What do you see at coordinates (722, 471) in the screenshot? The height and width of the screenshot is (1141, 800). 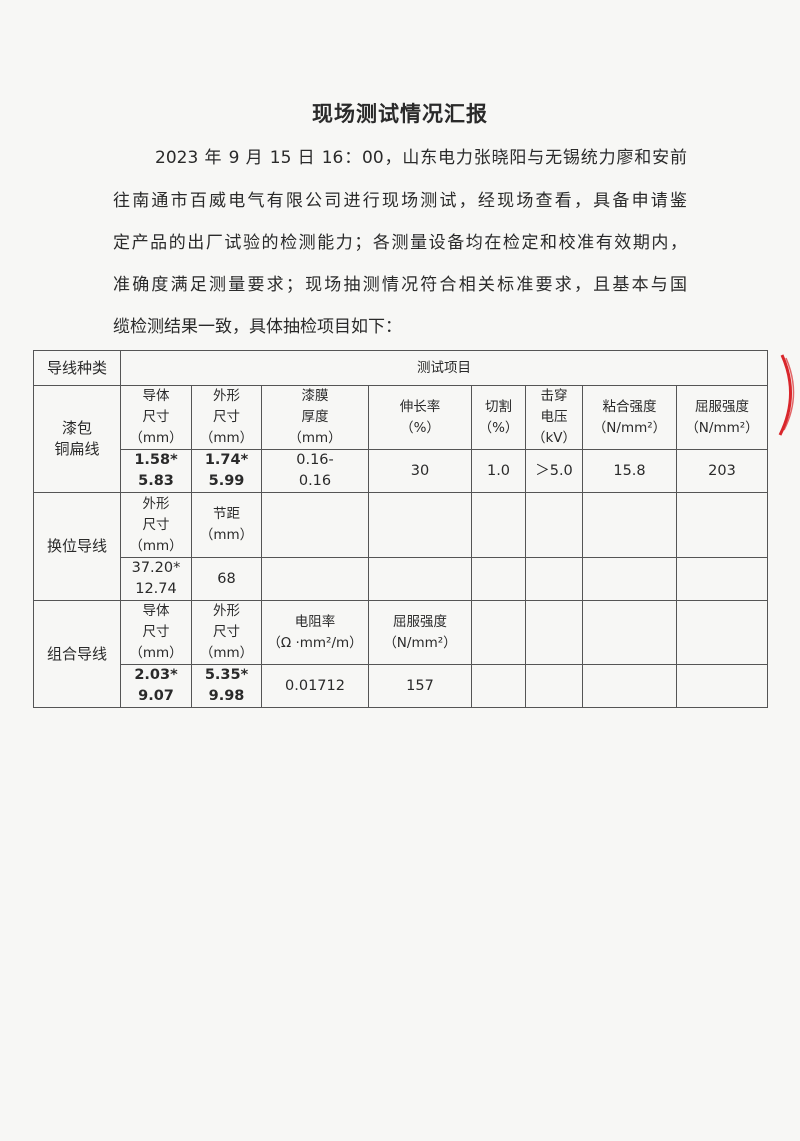 I see `cell-value: 203` at bounding box center [722, 471].